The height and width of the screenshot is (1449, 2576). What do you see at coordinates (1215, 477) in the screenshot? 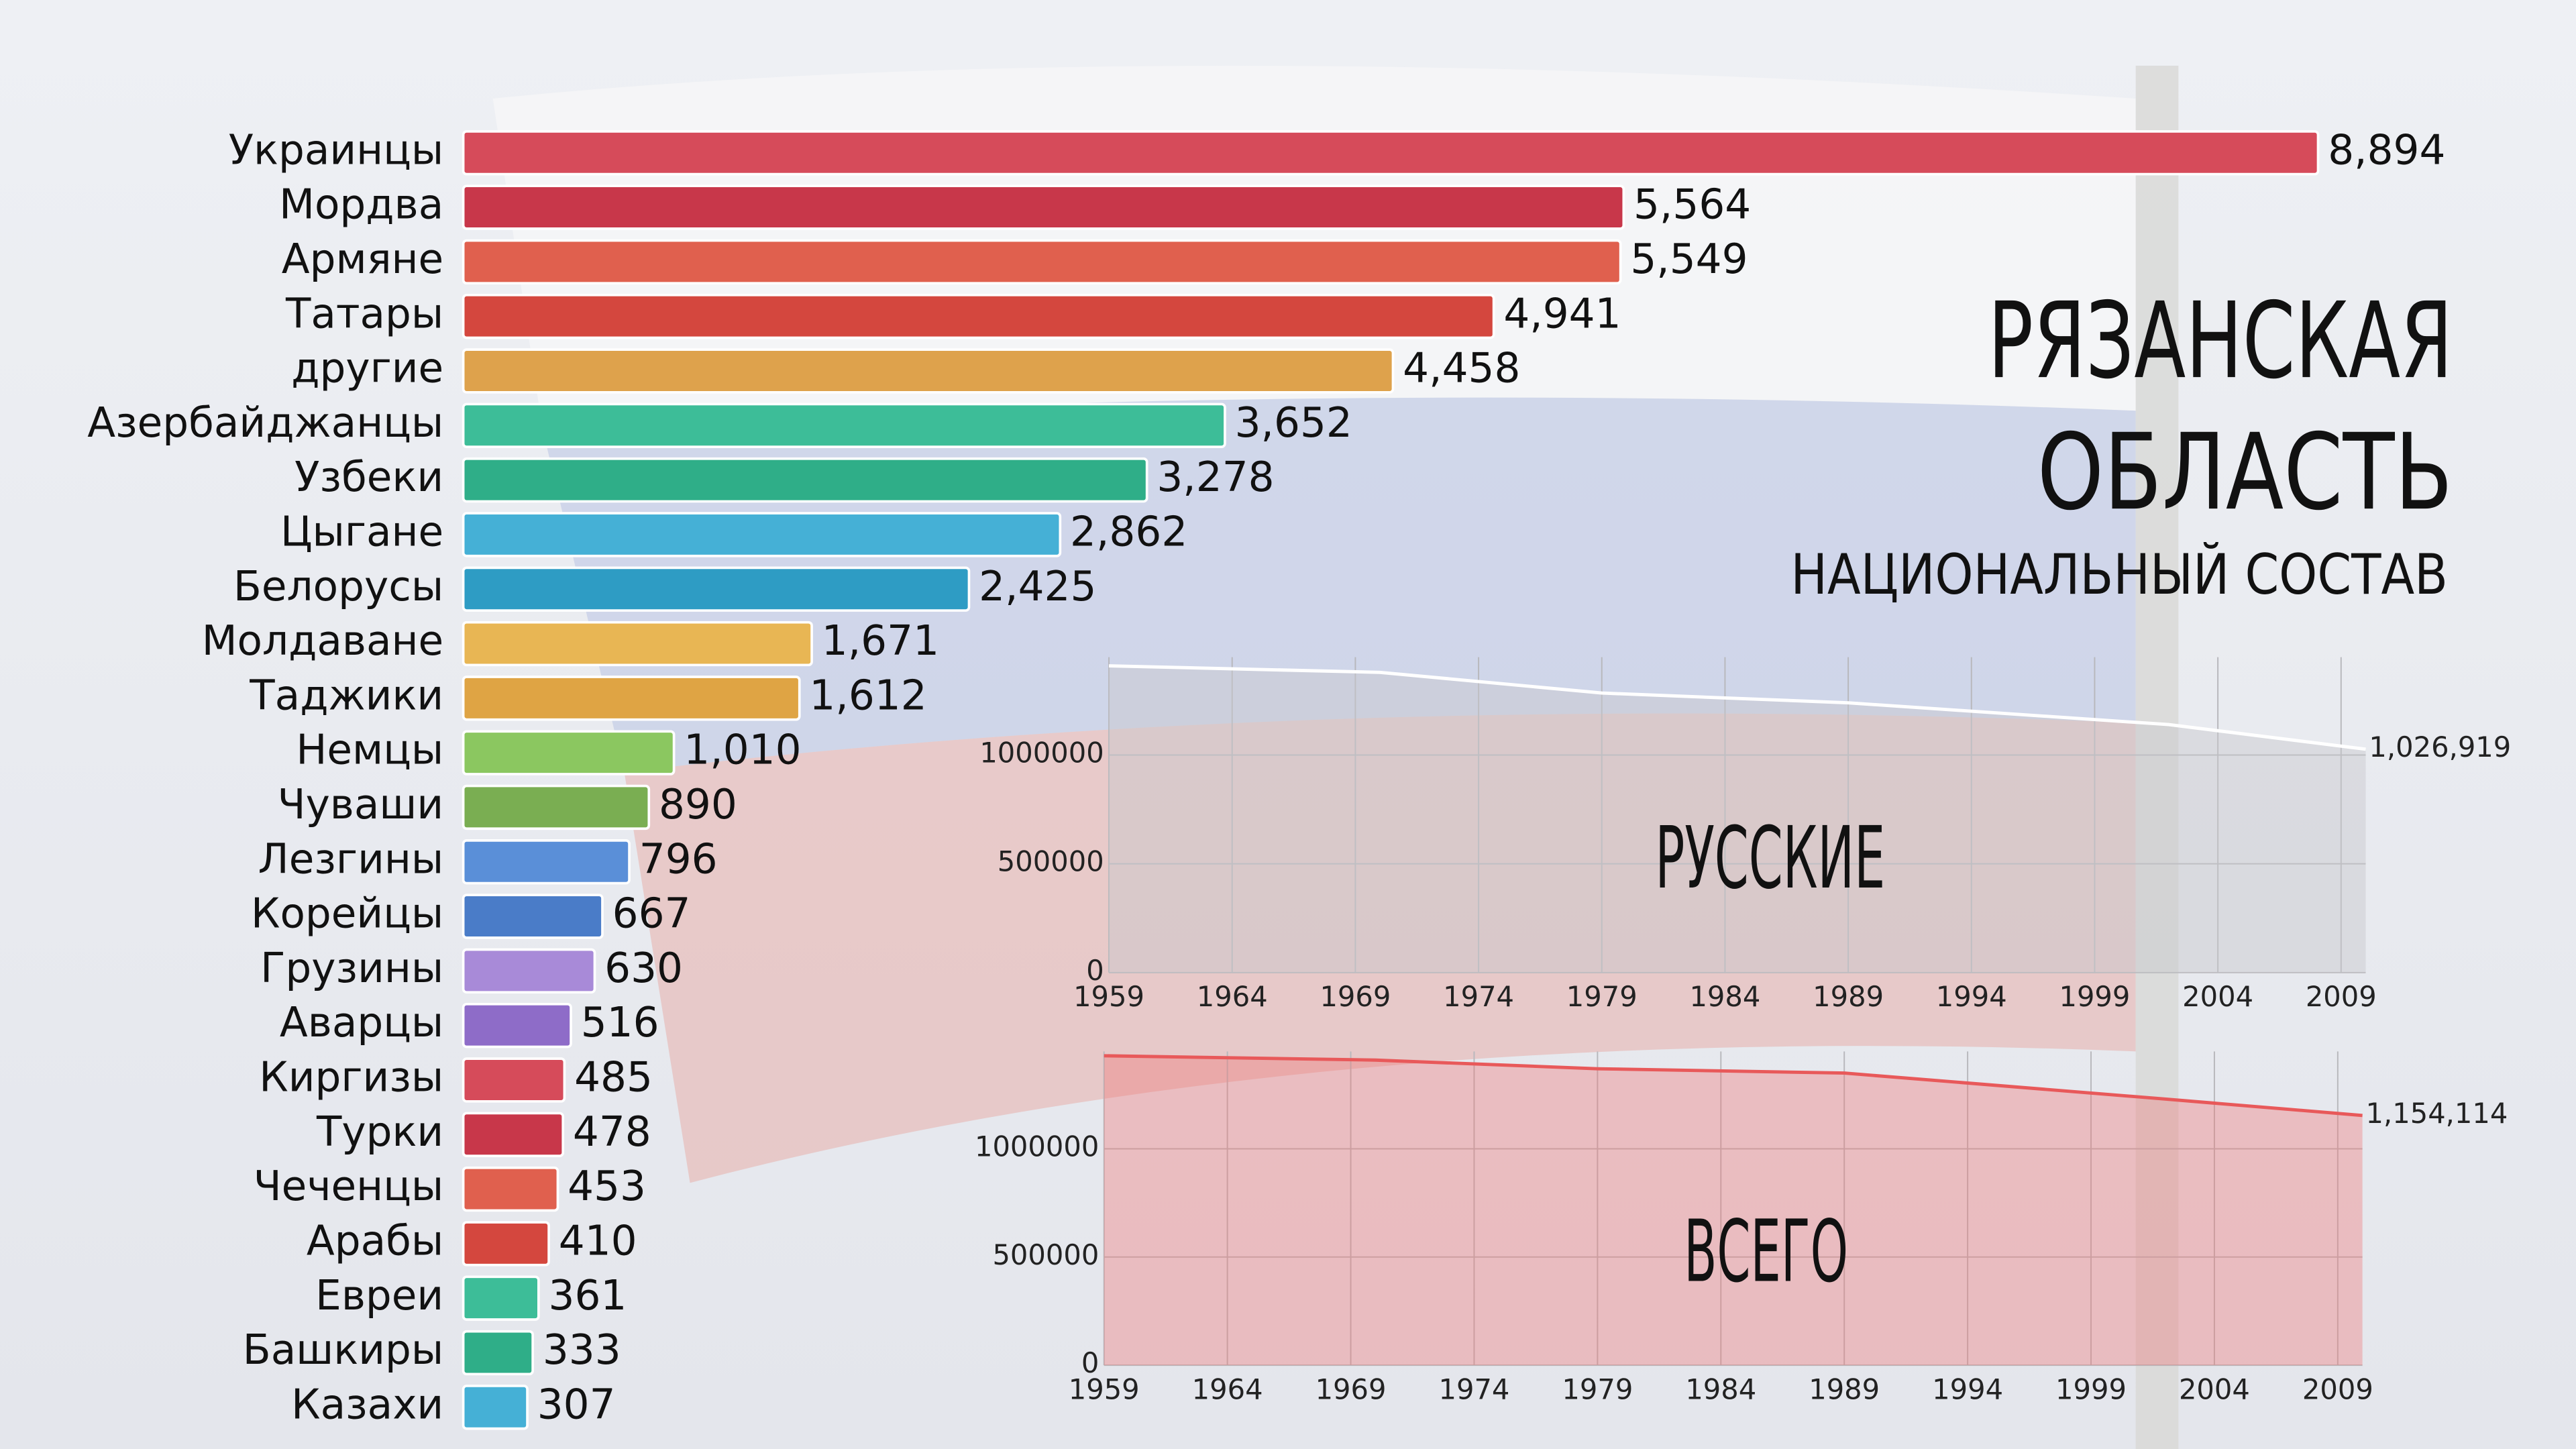
I see `value-label: 3,278` at bounding box center [1215, 477].